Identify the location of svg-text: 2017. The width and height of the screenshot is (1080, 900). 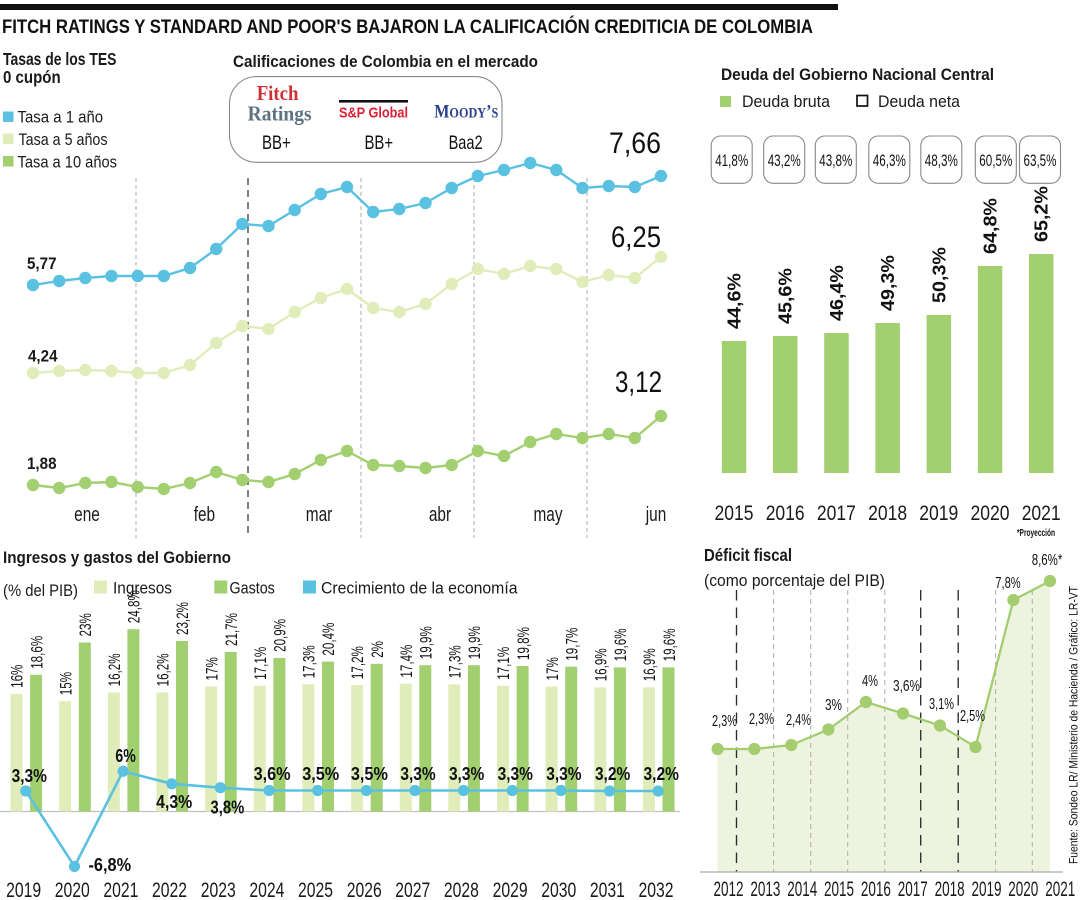
(913, 889).